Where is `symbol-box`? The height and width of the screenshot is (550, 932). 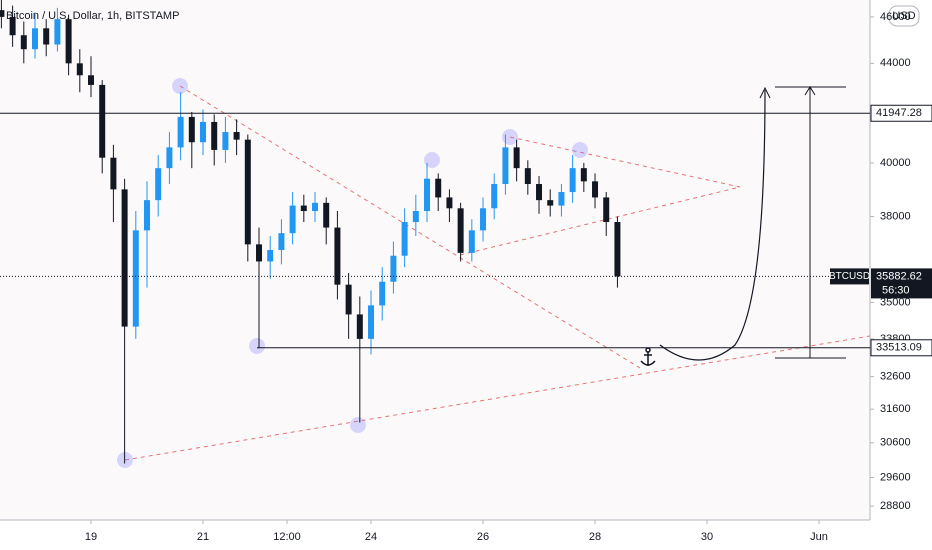 symbol-box is located at coordinates (849, 276).